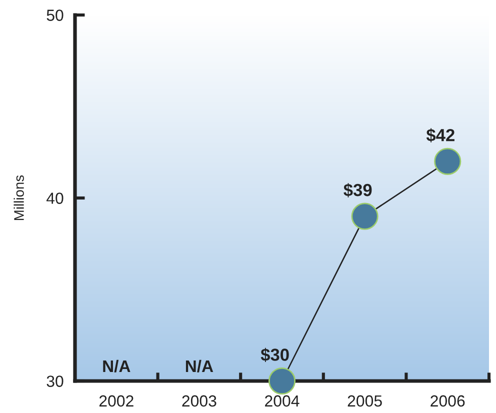  What do you see at coordinates (55, 381) in the screenshot?
I see `y-tick-label: 30` at bounding box center [55, 381].